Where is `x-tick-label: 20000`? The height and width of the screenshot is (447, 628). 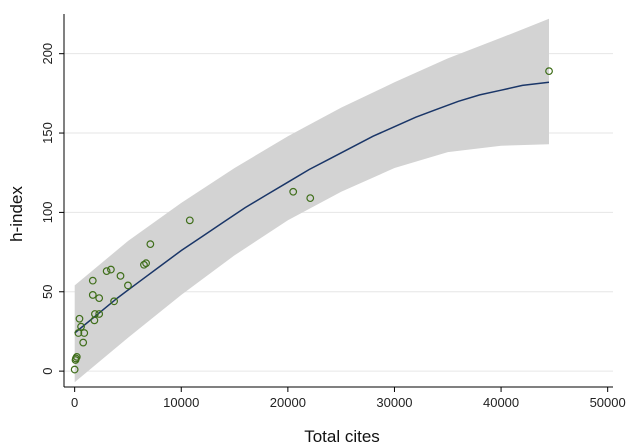 x-tick-label: 20000 is located at coordinates (288, 402).